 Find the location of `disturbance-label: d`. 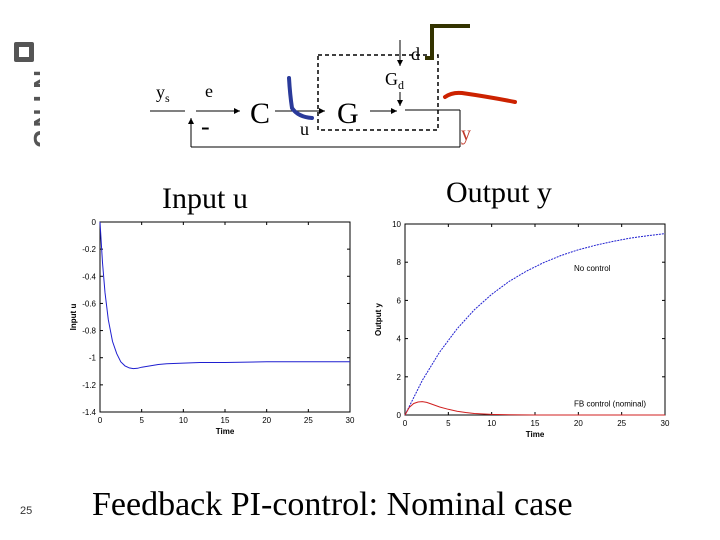

disturbance-label: d is located at coordinates (415, 54).